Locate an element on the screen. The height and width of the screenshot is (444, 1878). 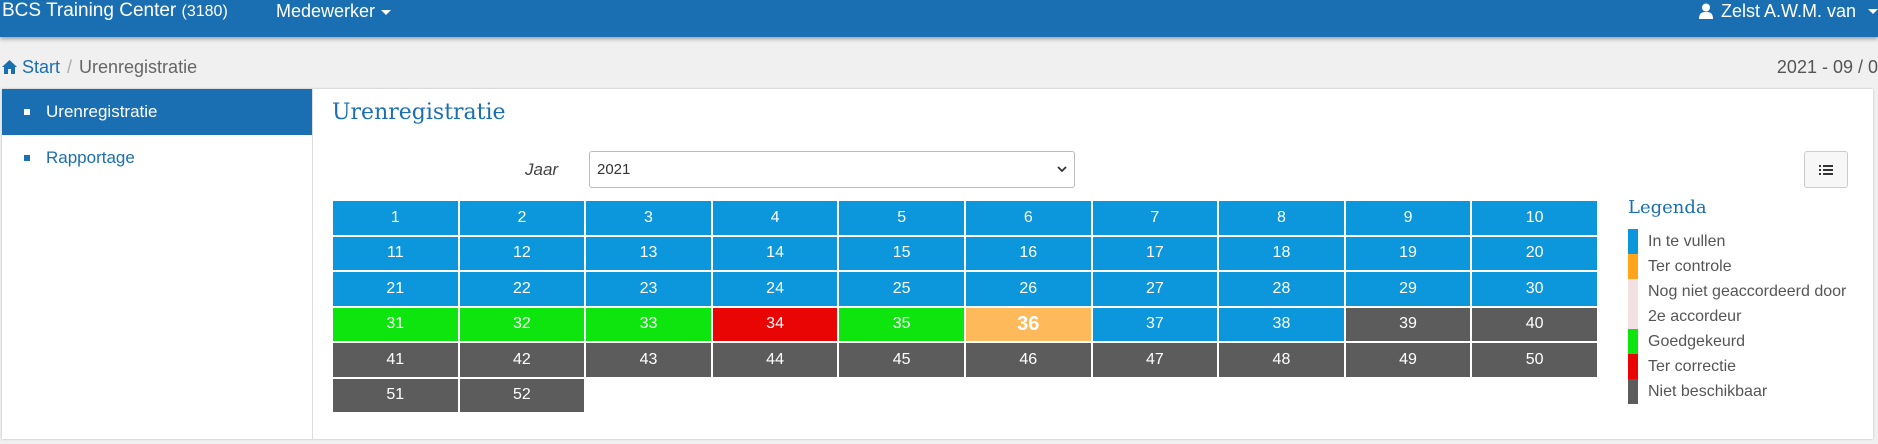
week-cell: 11 is located at coordinates (395, 253).